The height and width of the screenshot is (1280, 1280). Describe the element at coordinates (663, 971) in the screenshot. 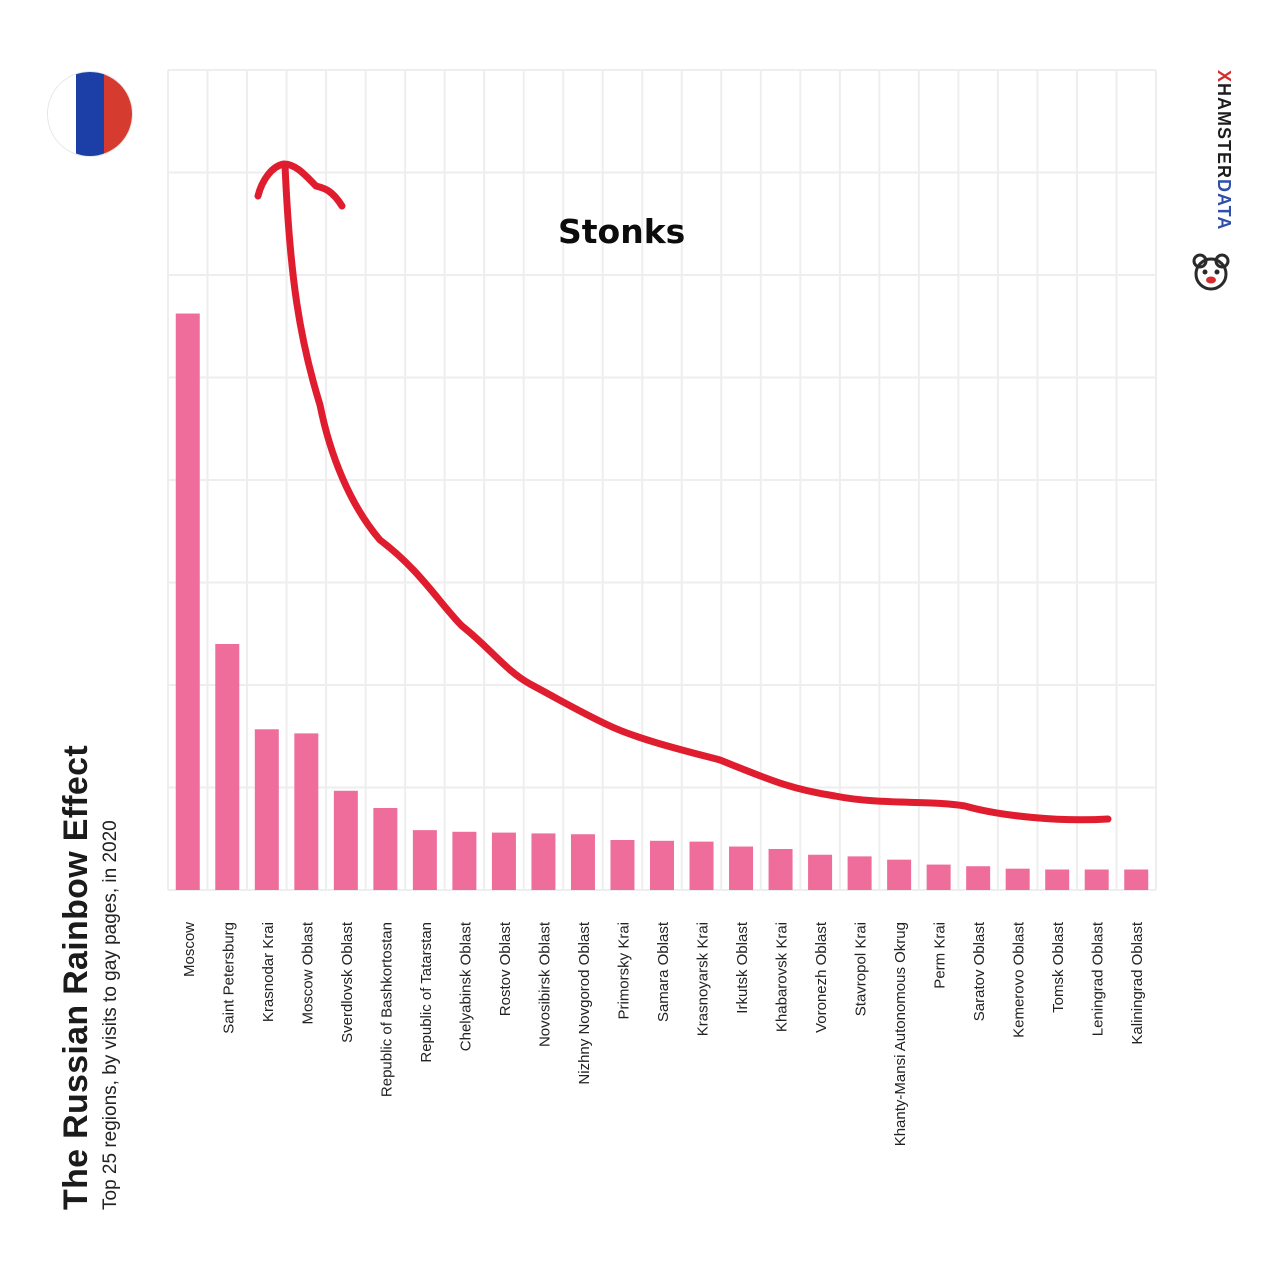

I see `x-tick-label: Samara Oblast` at that location.